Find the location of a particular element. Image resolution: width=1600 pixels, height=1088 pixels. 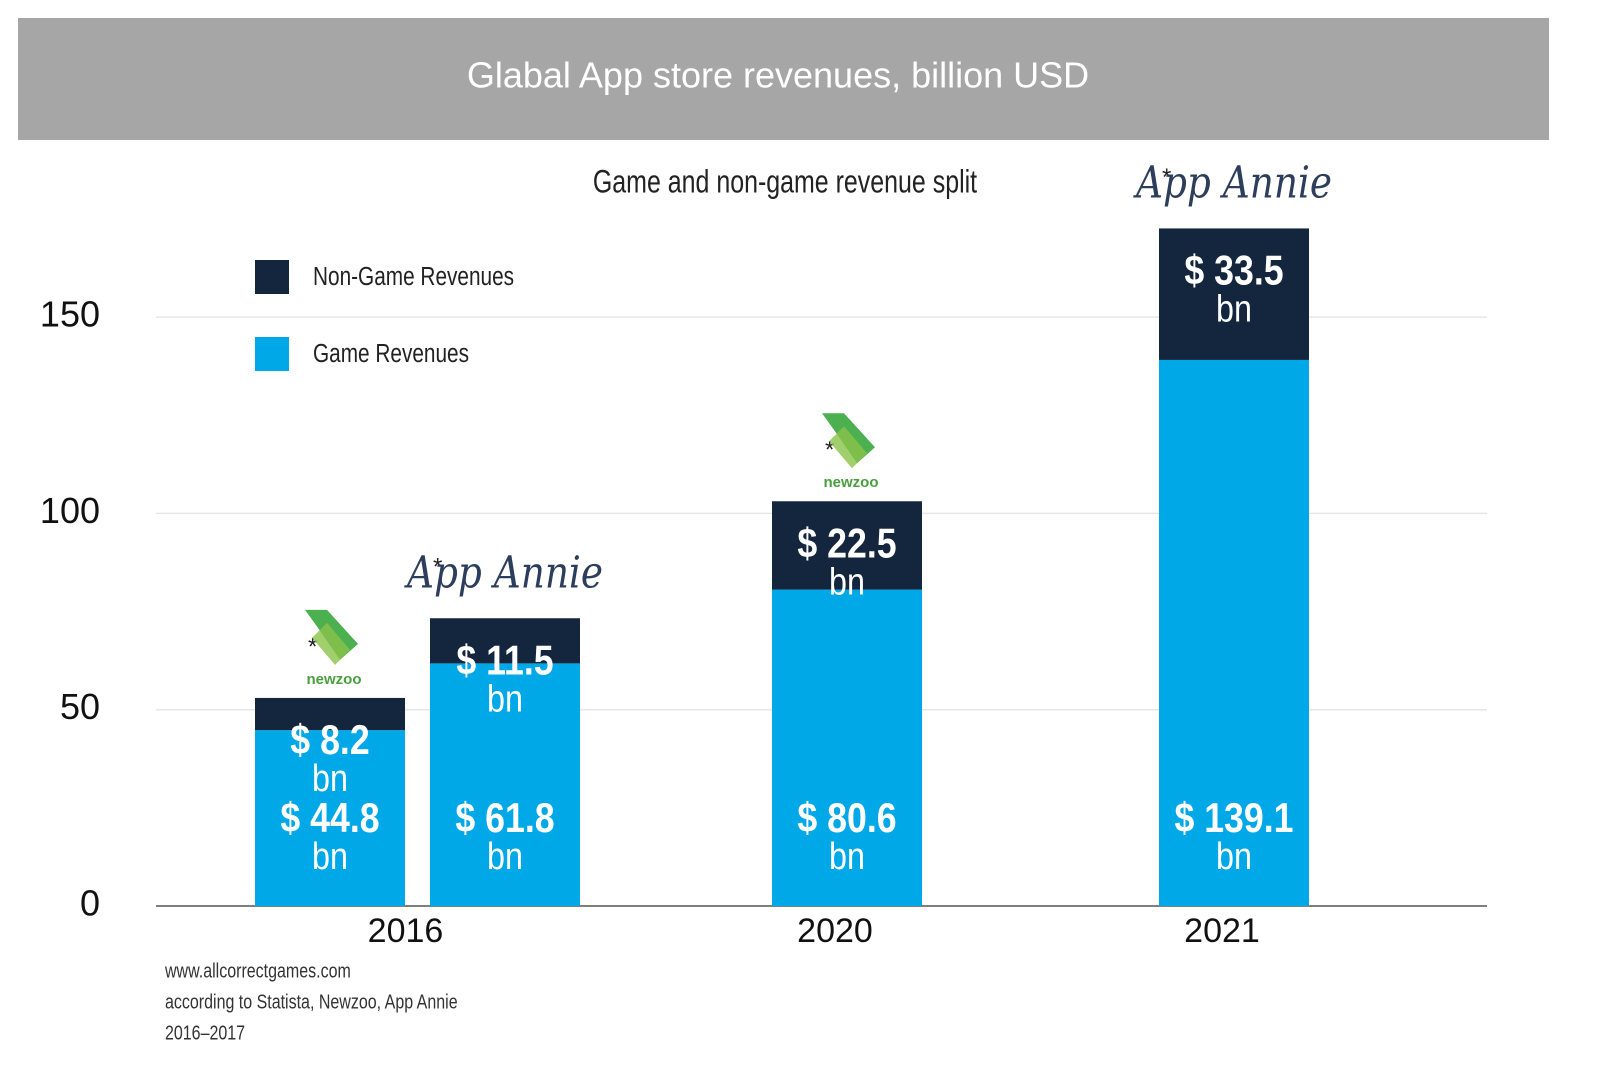

y-tick-label: 50 is located at coordinates (80, 706).